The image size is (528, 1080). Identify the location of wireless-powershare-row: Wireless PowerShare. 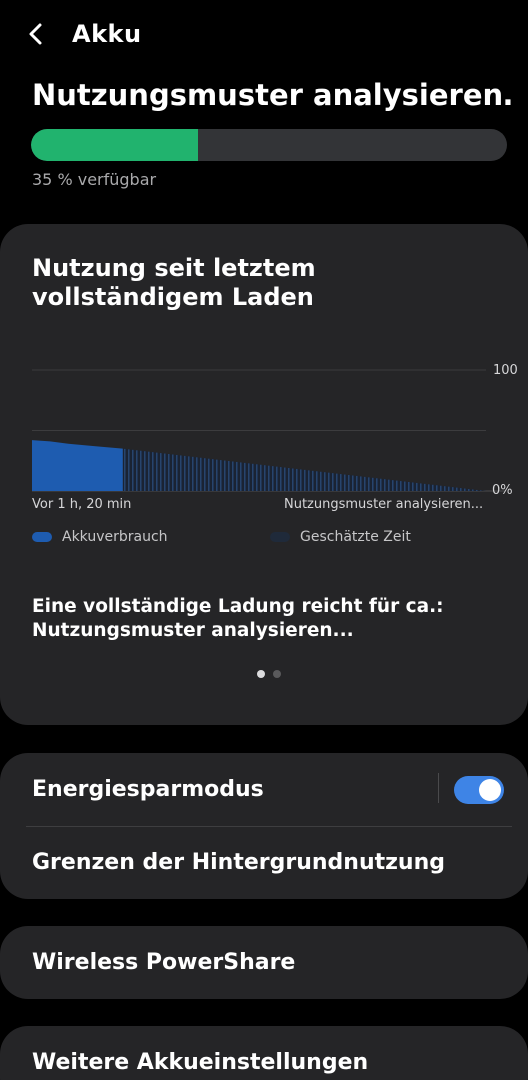
(264, 962).